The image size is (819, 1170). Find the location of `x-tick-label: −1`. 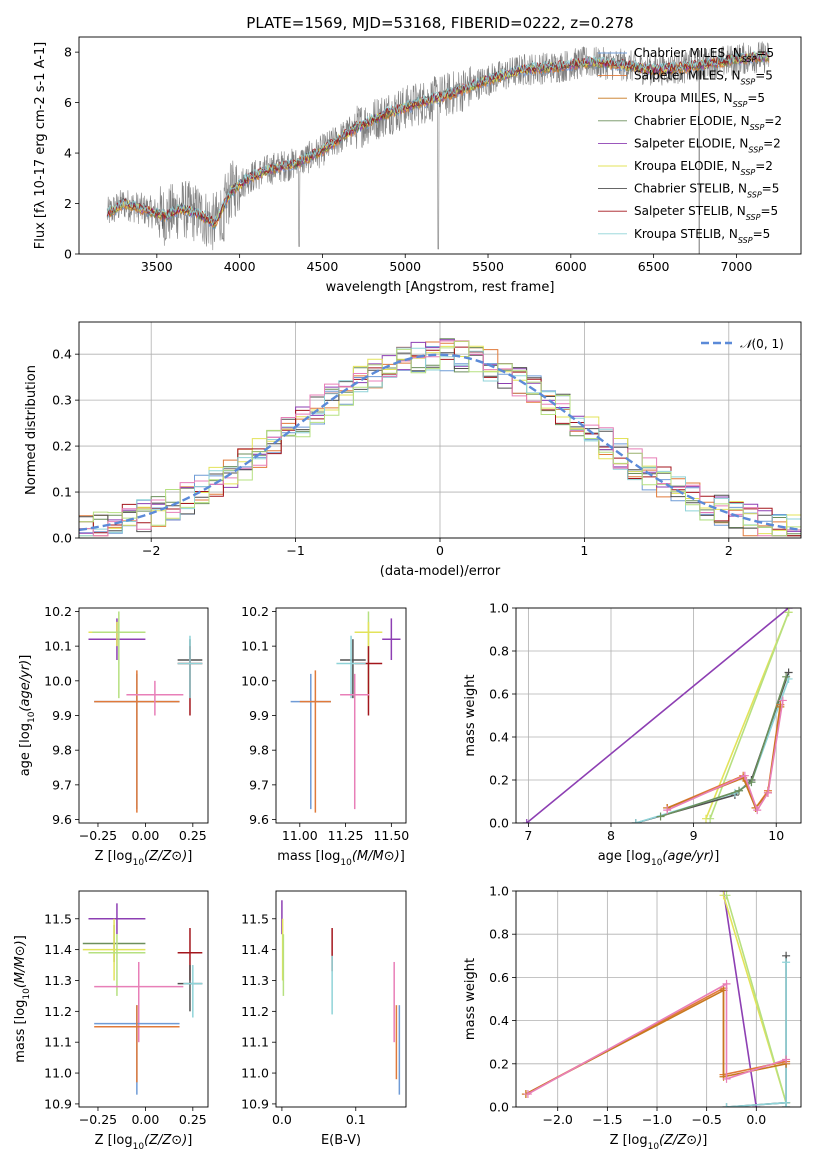

x-tick-label: −1 is located at coordinates (295, 550).